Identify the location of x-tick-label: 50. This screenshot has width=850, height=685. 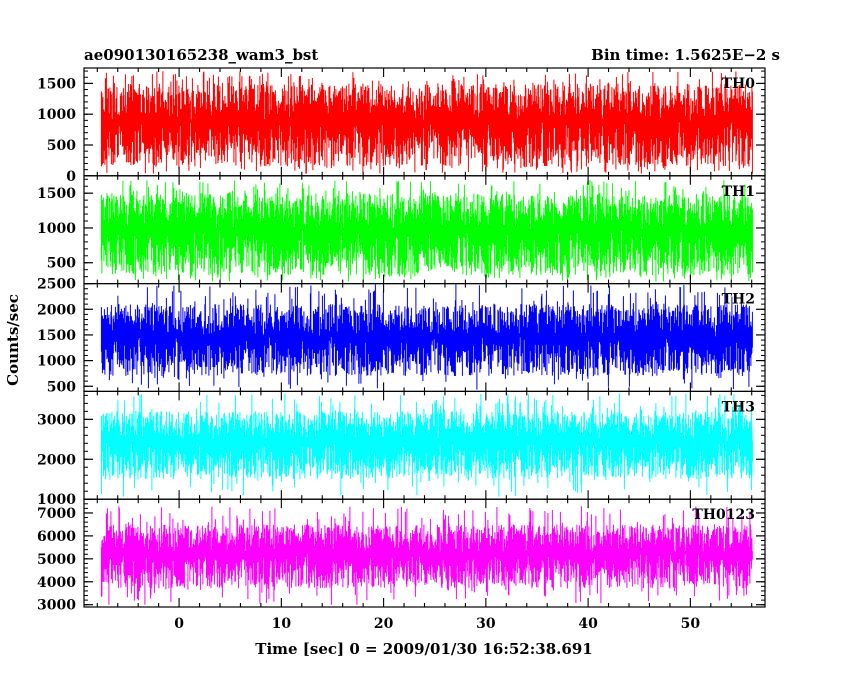
(691, 624).